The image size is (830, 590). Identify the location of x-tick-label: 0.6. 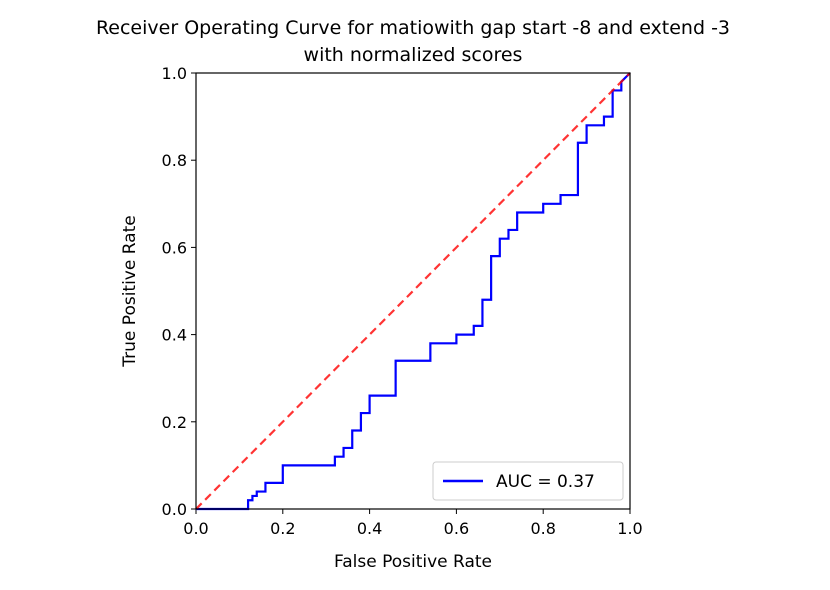
(456, 528).